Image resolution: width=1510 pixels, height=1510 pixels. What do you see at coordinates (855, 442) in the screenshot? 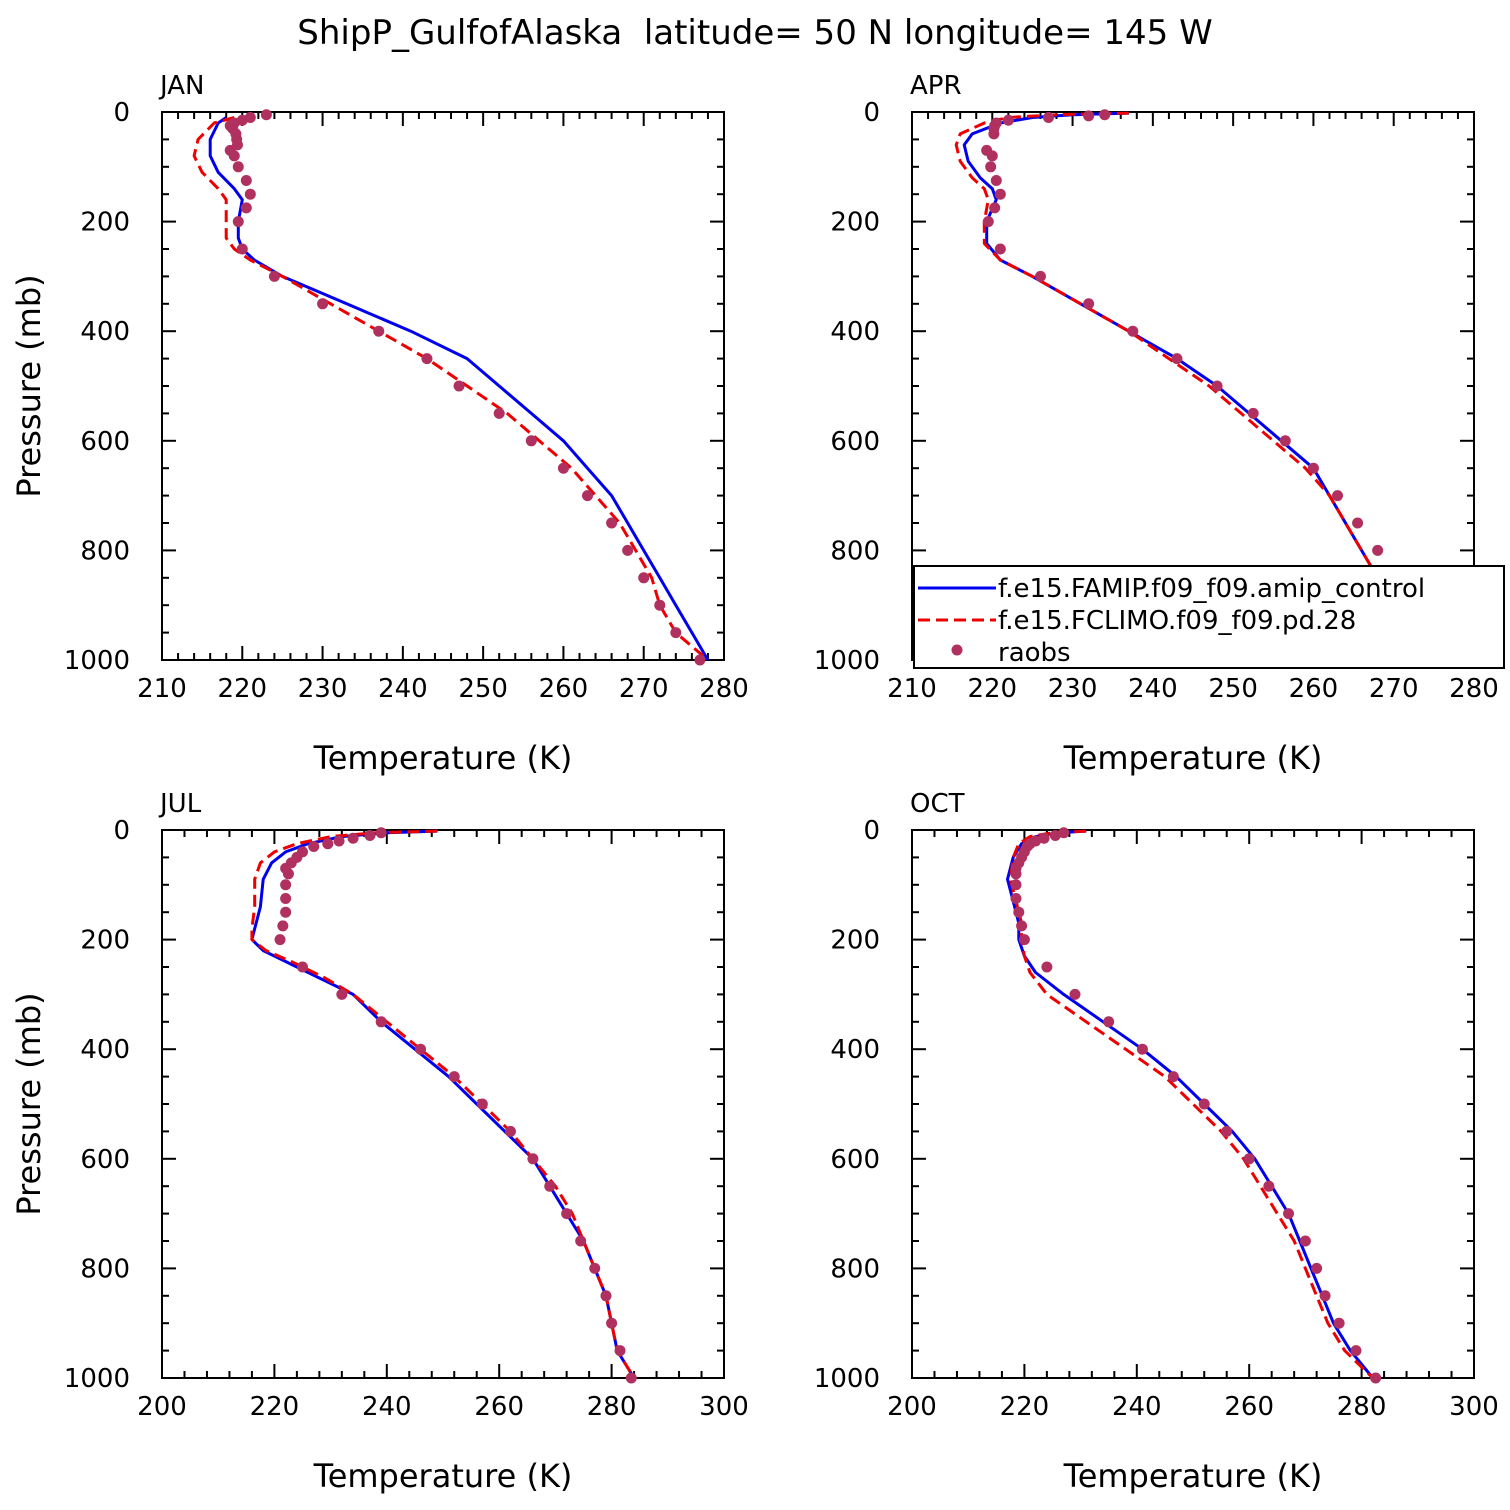
I see `y-tick-label: 600` at bounding box center [855, 442].